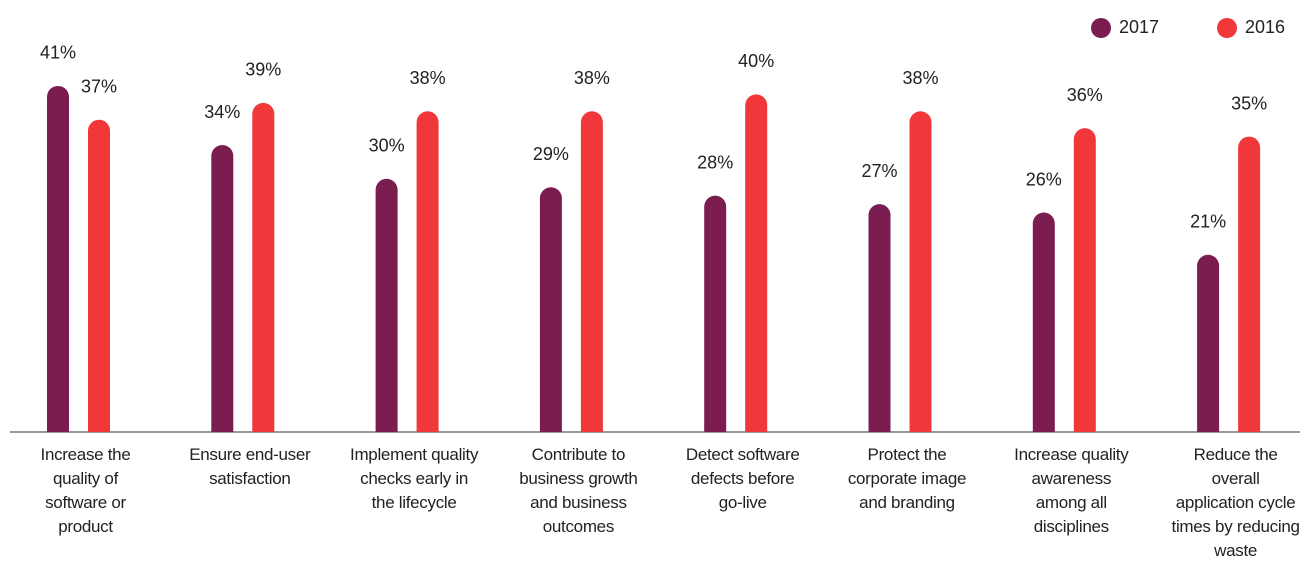 This screenshot has width=1307, height=581. I want to click on value-label: 26%, so click(1044, 179).